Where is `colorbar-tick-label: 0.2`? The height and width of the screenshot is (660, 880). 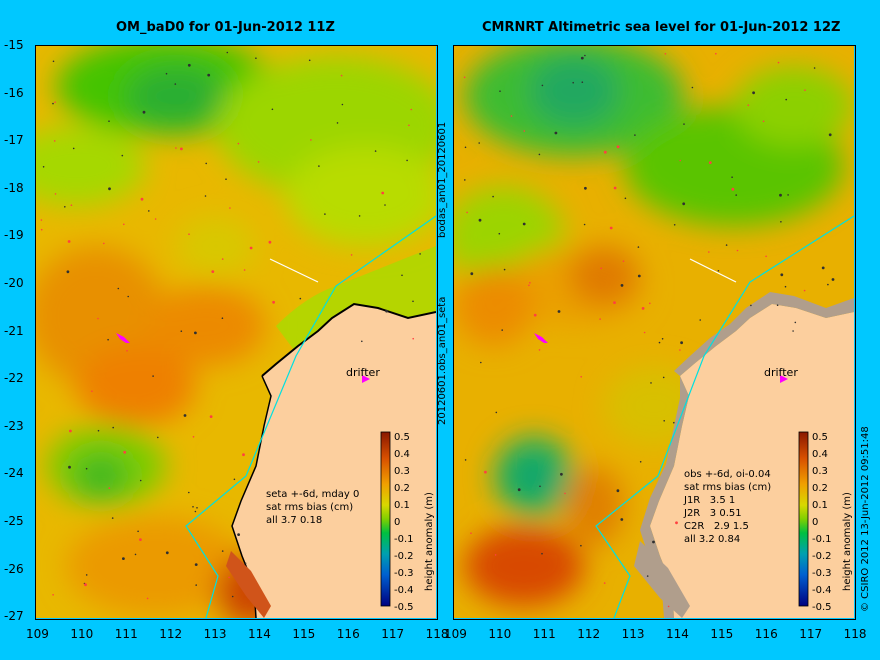
colorbar-tick-label: 0.2 is located at coordinates (402, 488).